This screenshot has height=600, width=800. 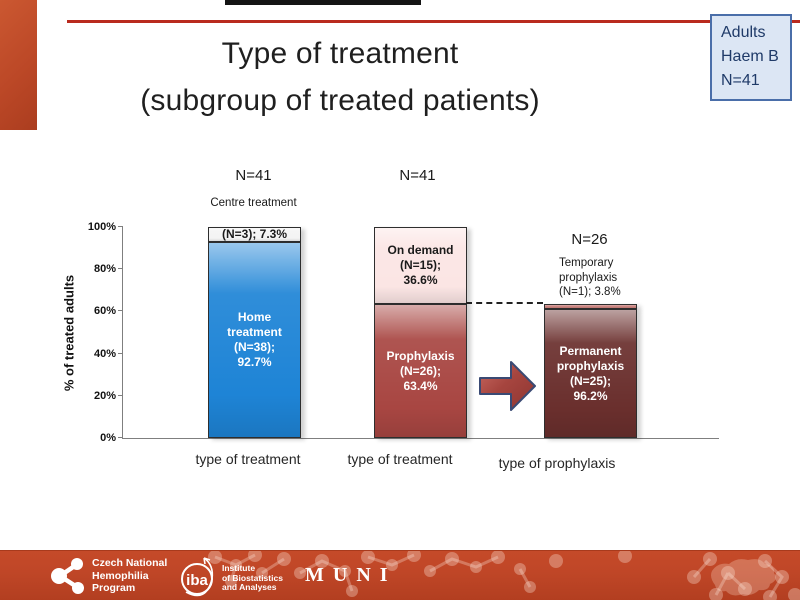 I want to click on y-tick-label: 0%, so click(x=108, y=438).